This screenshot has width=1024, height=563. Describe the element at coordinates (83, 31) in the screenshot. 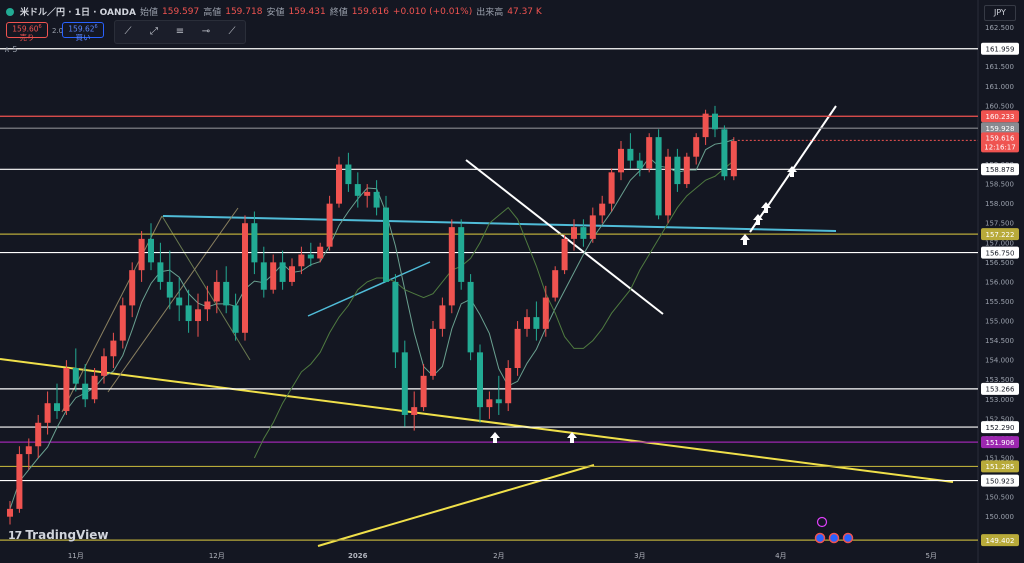

I see `buy-button: 159.626 買い` at that location.